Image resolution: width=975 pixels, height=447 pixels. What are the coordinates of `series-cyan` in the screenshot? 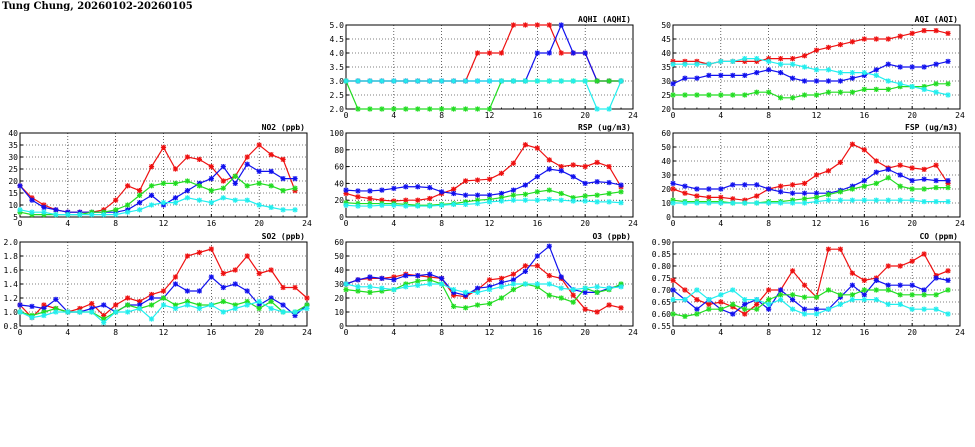 It's located at (157, 206).